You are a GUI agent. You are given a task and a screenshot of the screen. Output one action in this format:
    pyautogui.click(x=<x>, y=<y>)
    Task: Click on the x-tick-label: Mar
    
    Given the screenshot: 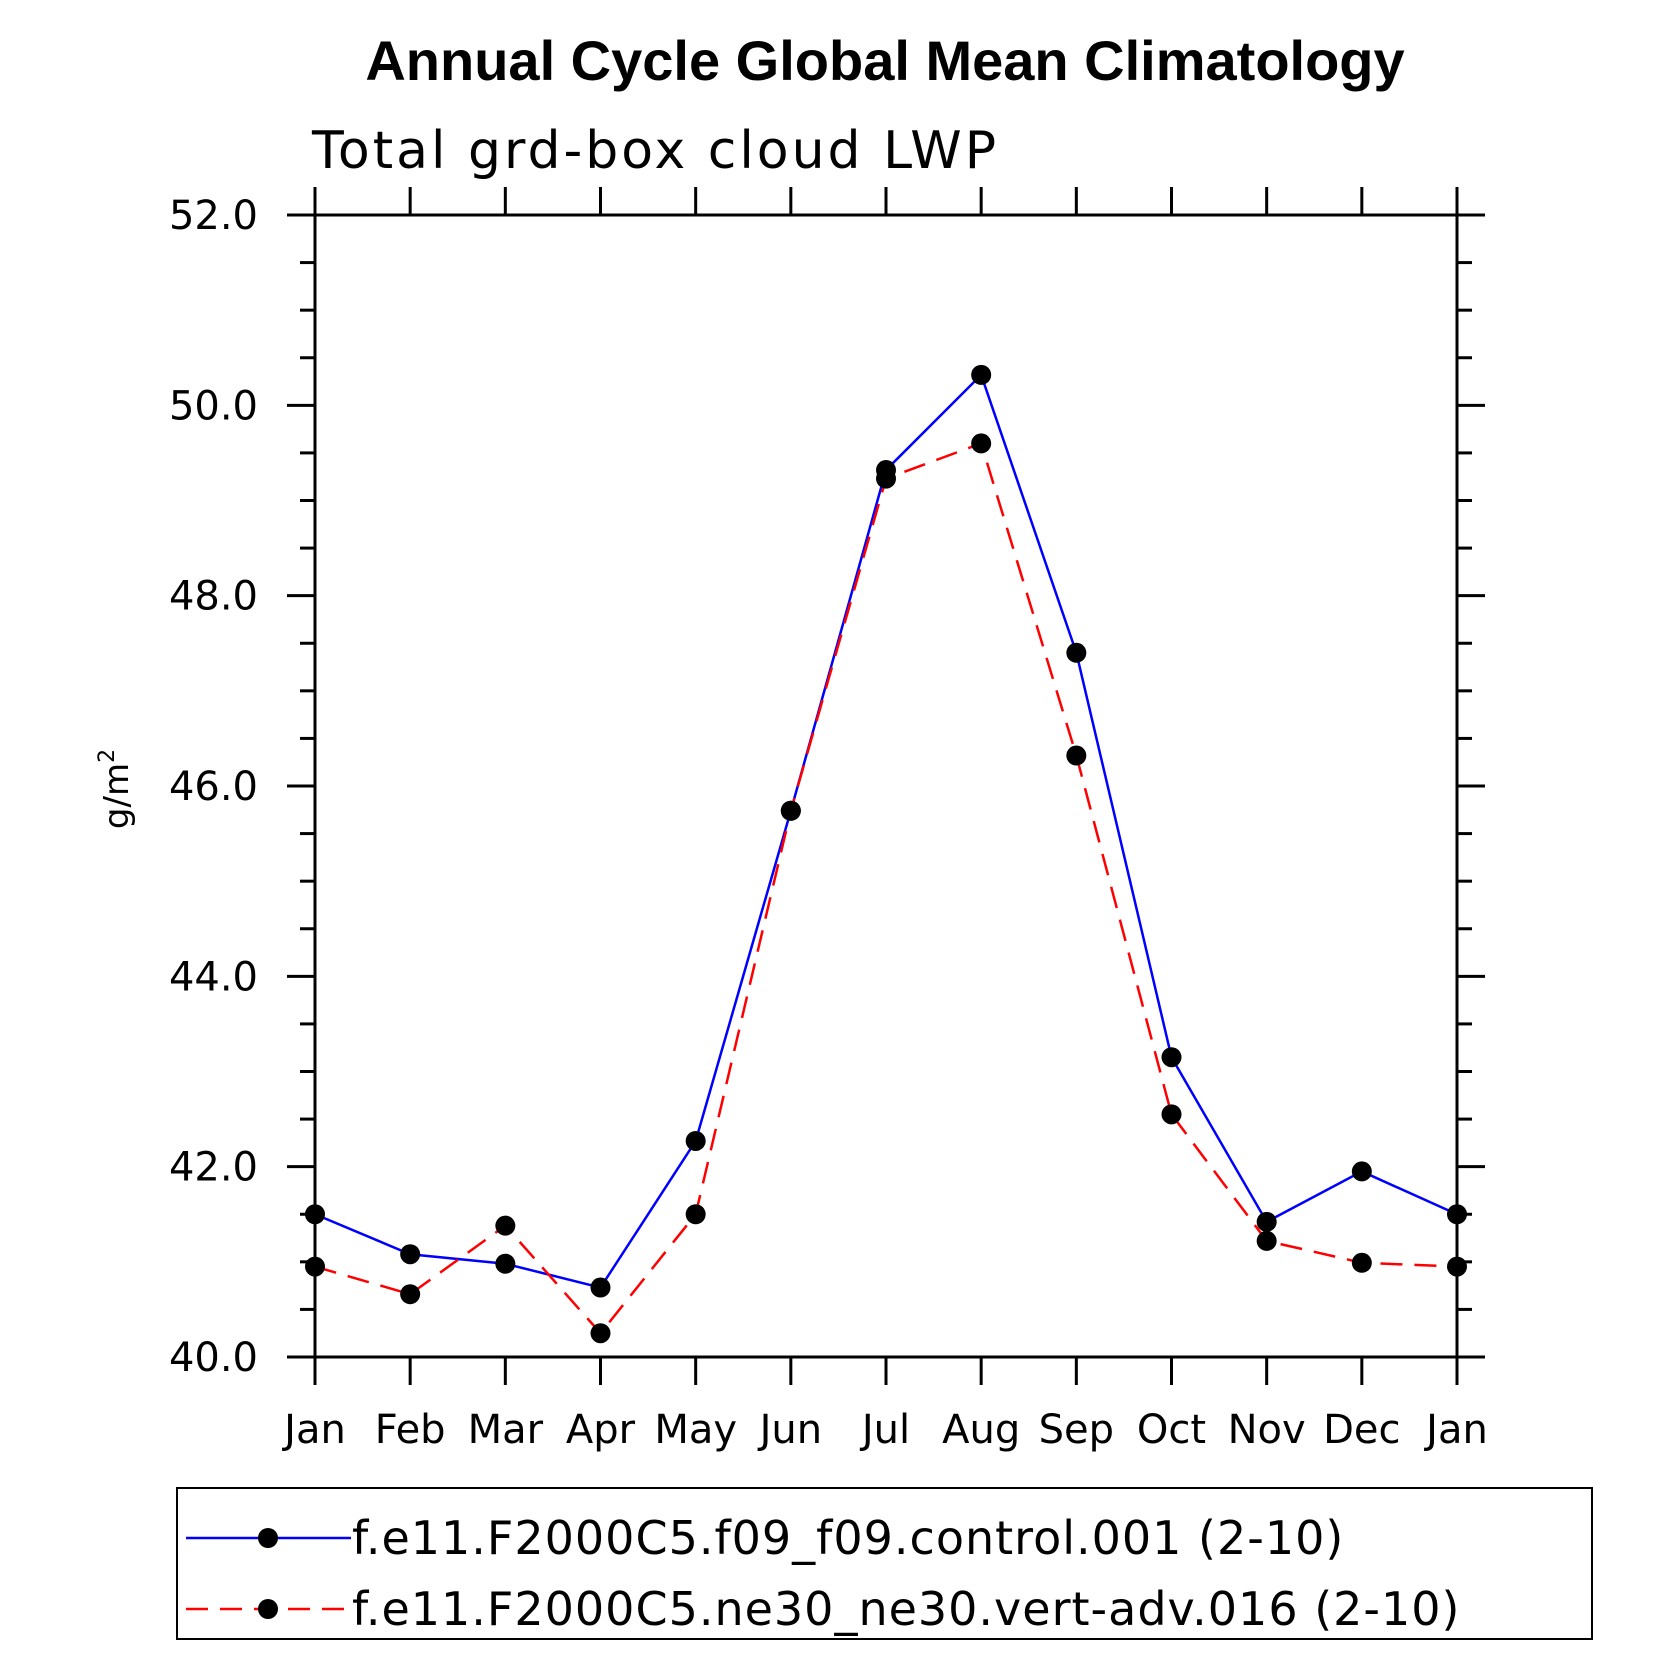 What is the action you would take?
    pyautogui.click(x=506, y=1430)
    